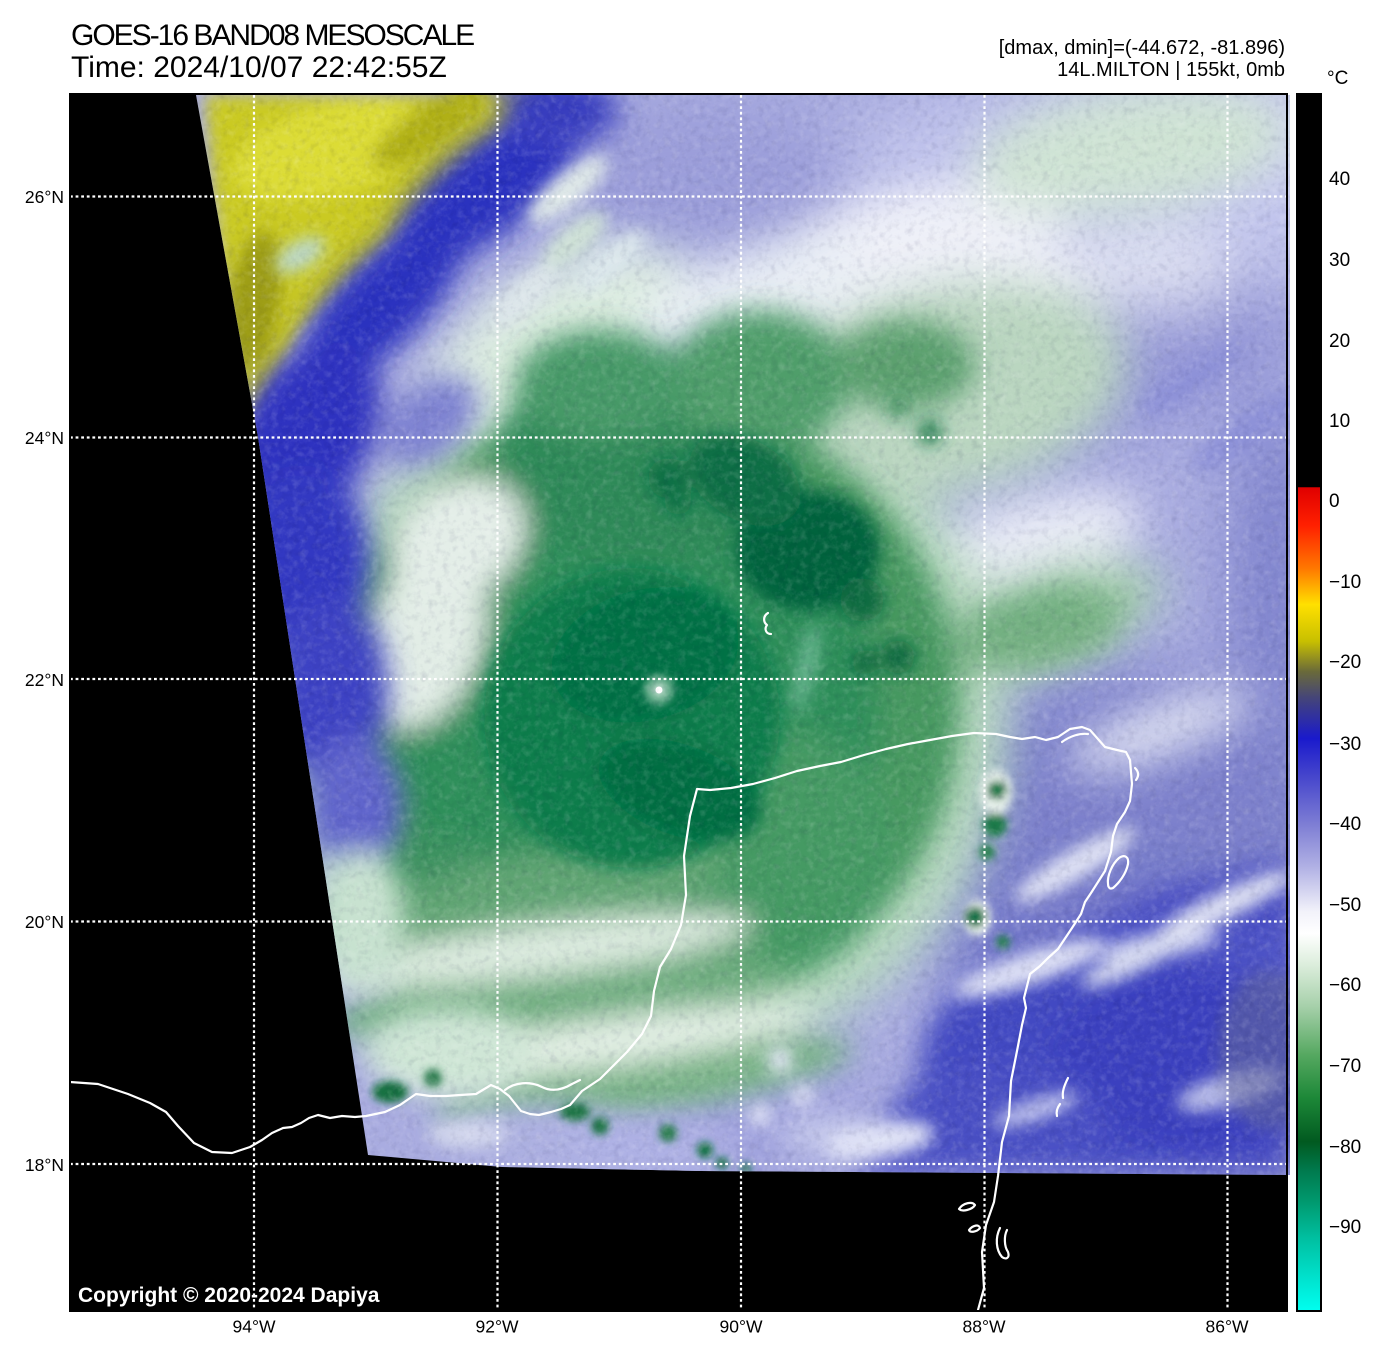 This screenshot has height=1359, width=1390. I want to click on svg-text: 30, so click(1339, 260).